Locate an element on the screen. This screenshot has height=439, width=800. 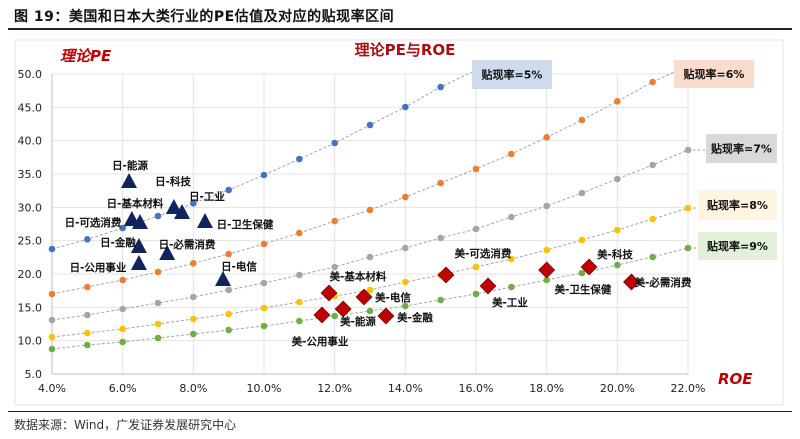
x-tick-label: 14.0% is located at coordinates (405, 388).